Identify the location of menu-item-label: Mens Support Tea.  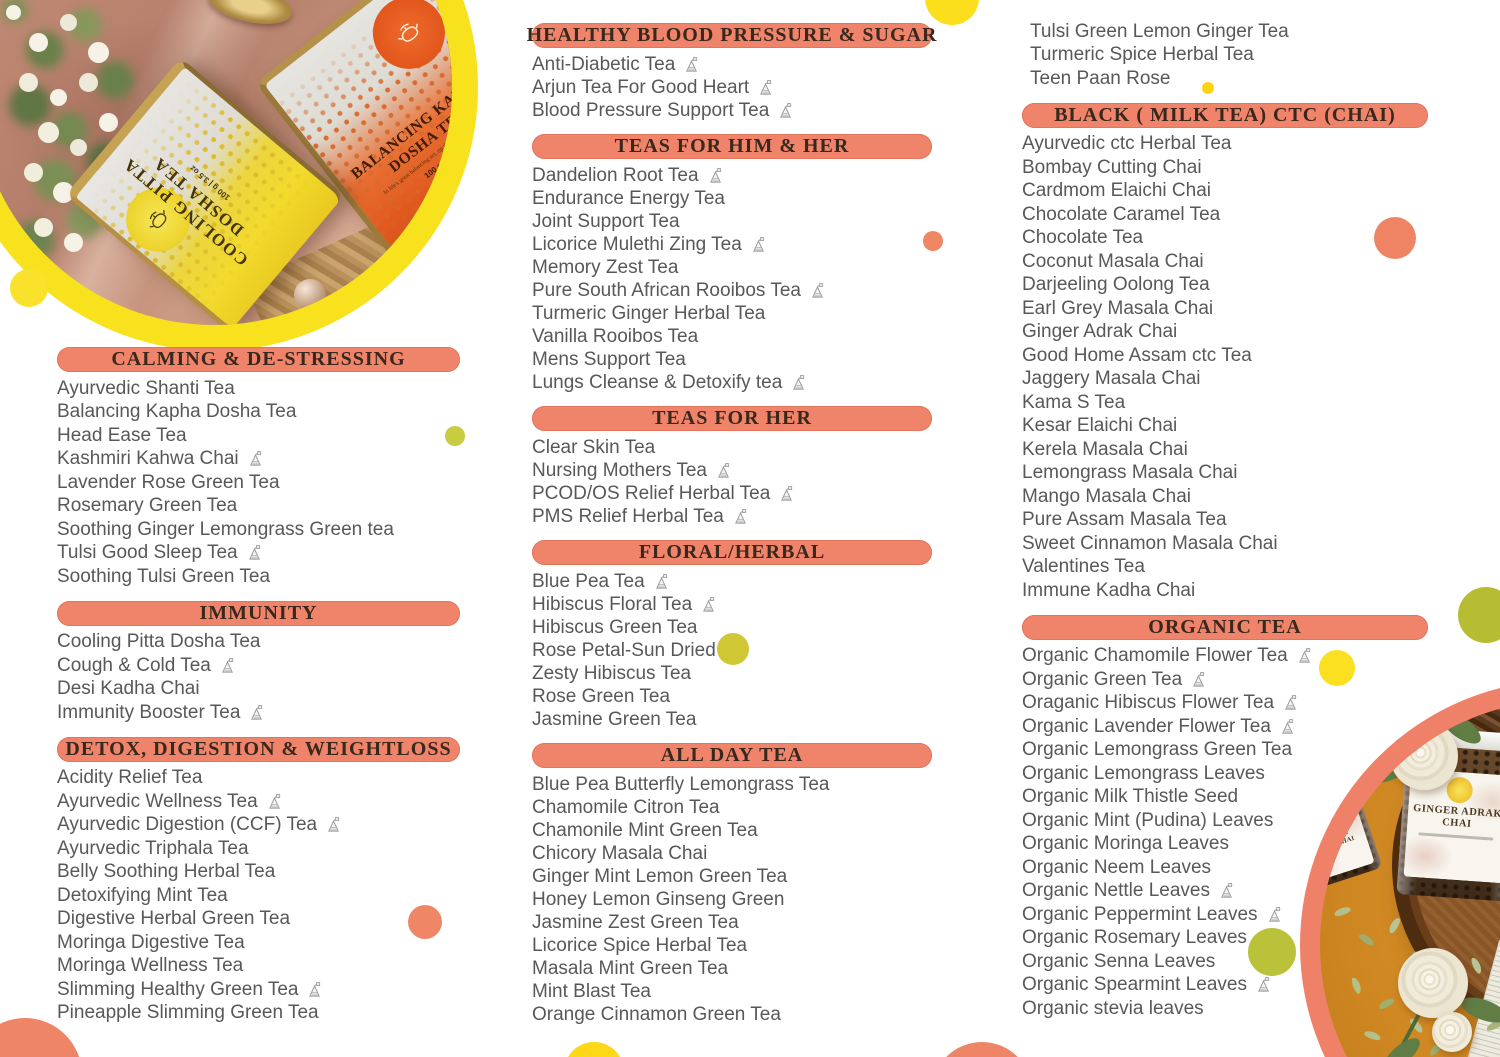
(609, 359).